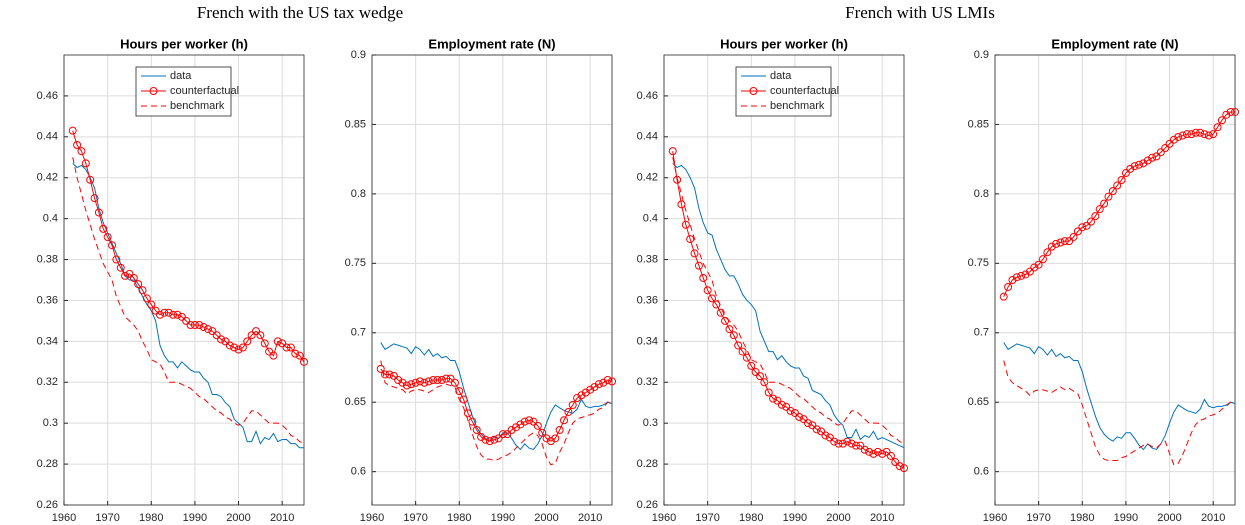 The width and height of the screenshot is (1245, 525). I want to click on y-tick-label: 0.38, so click(647, 259).